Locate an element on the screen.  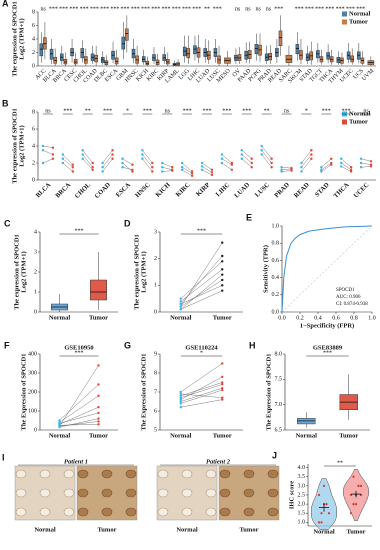
panel-letter: H is located at coordinates (252, 345).